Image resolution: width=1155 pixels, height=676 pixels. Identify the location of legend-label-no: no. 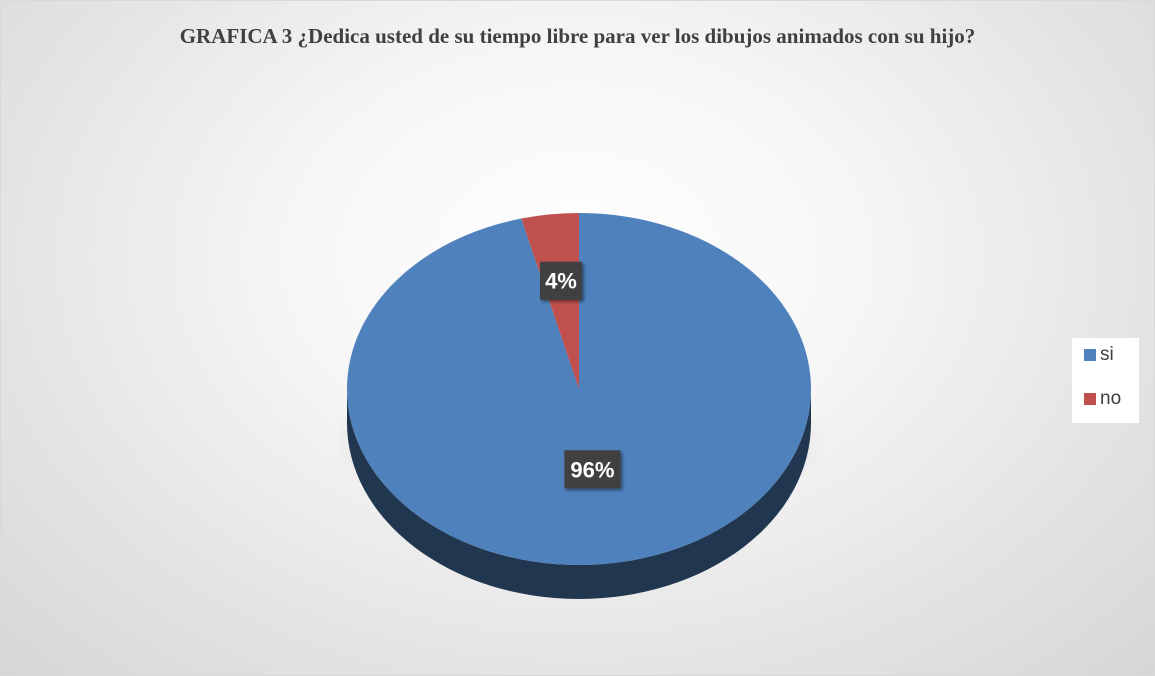
(1111, 398).